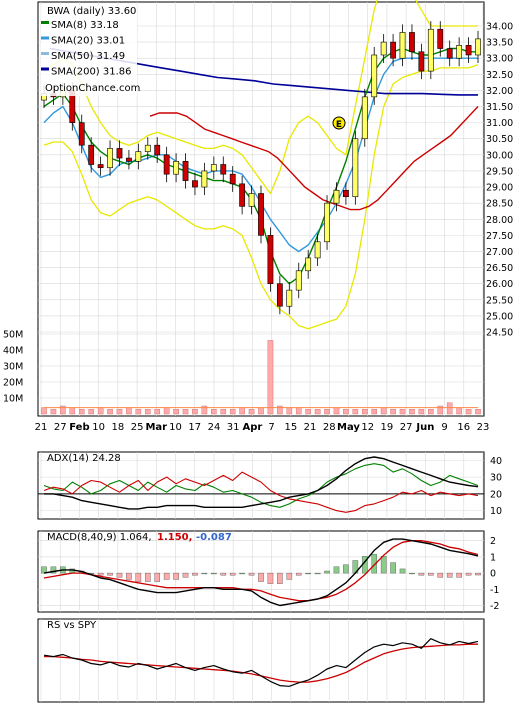 This screenshot has height=706, width=526. I want to click on x-tick-label: 7, so click(271, 427).